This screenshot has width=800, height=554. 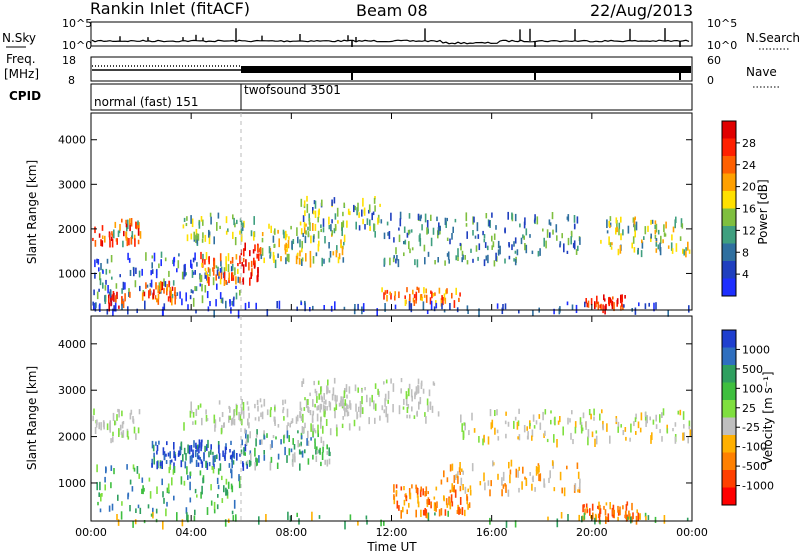 What do you see at coordinates (722, 45) in the screenshot?
I see `nsearch-tick-bottom: 10^0` at bounding box center [722, 45].